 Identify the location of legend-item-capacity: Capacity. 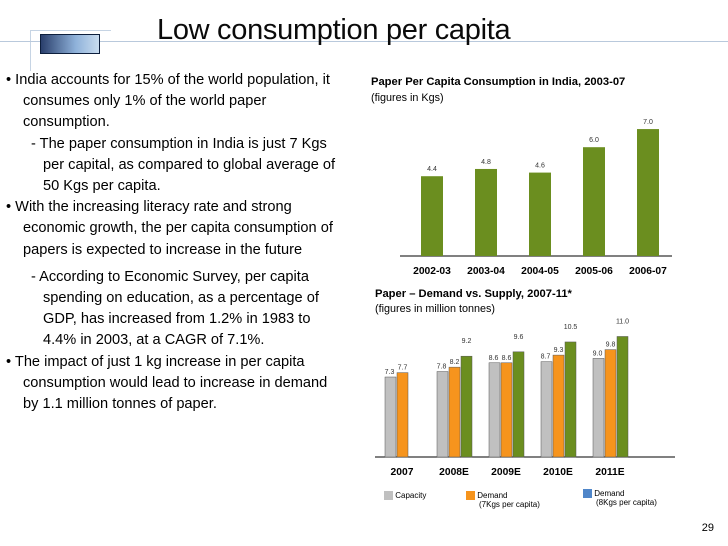
(405, 495).